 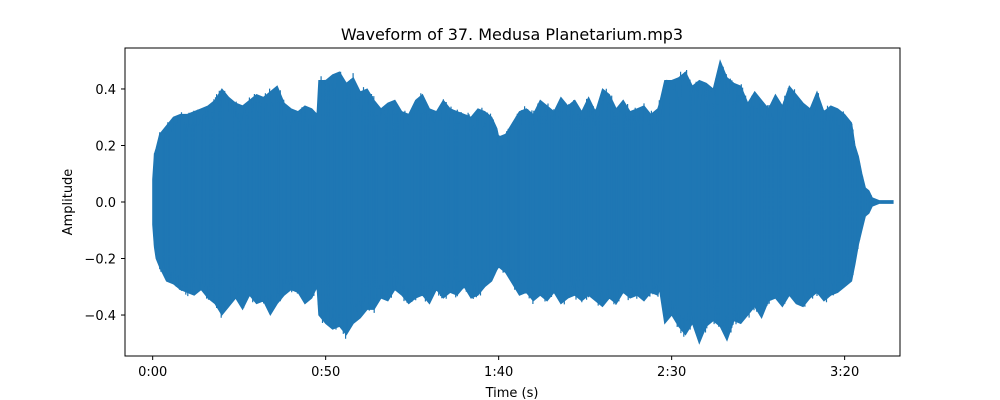 What do you see at coordinates (105, 146) in the screenshot?
I see `y-tick-label: 0.2` at bounding box center [105, 146].